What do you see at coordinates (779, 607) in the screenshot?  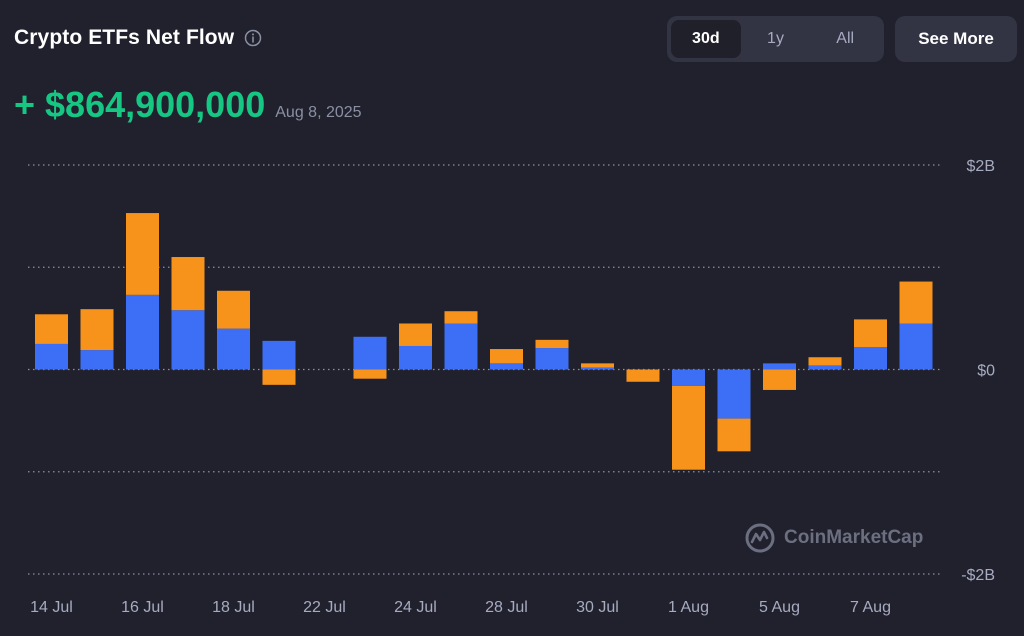 I see `x-tick-label: 5 Aug` at bounding box center [779, 607].